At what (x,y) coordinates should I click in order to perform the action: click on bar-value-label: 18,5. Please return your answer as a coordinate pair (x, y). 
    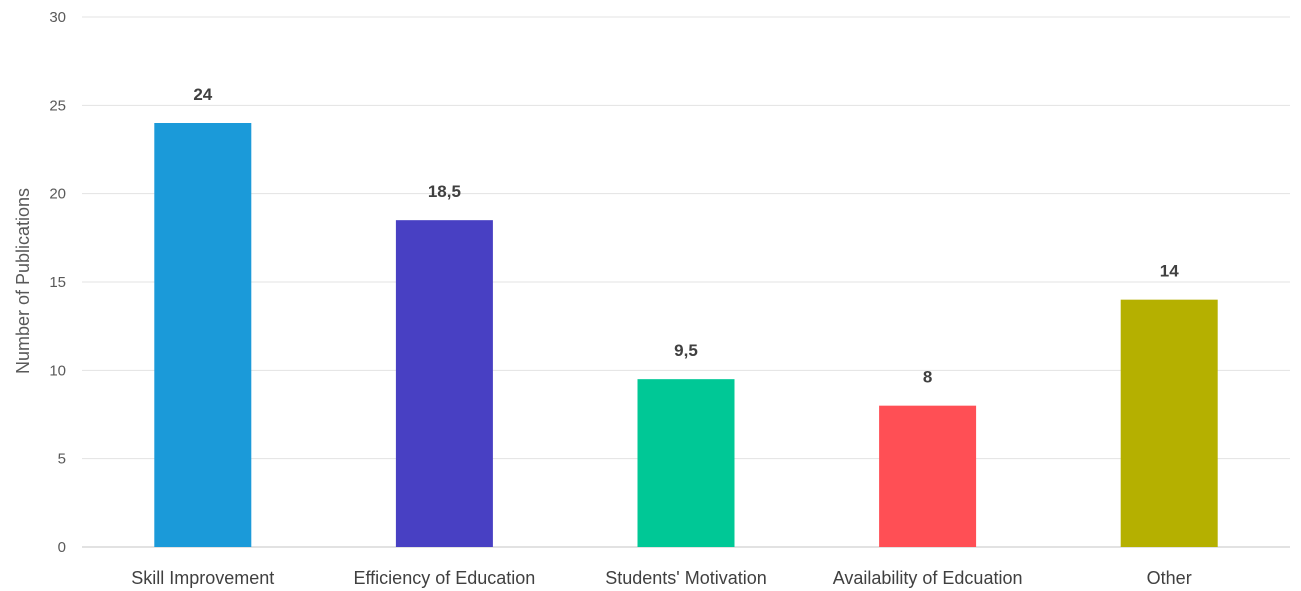
    Looking at the image, I should click on (444, 191).